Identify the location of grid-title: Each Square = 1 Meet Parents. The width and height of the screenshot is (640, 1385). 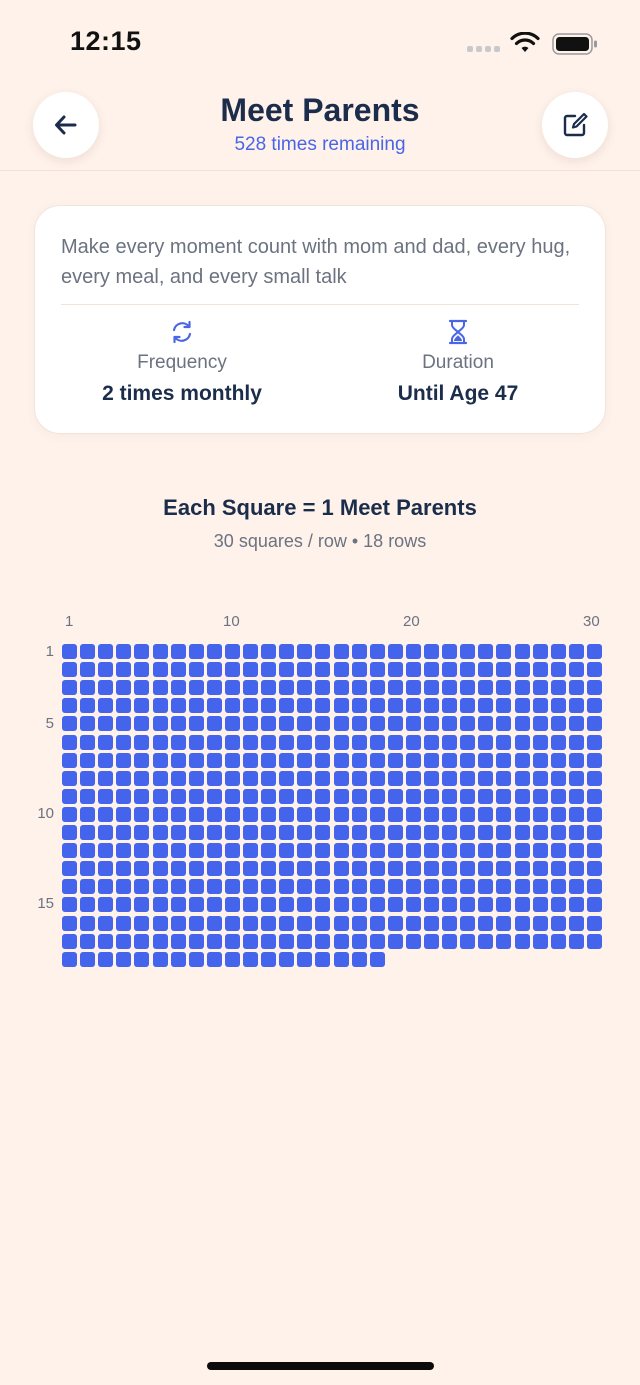
(320, 507).